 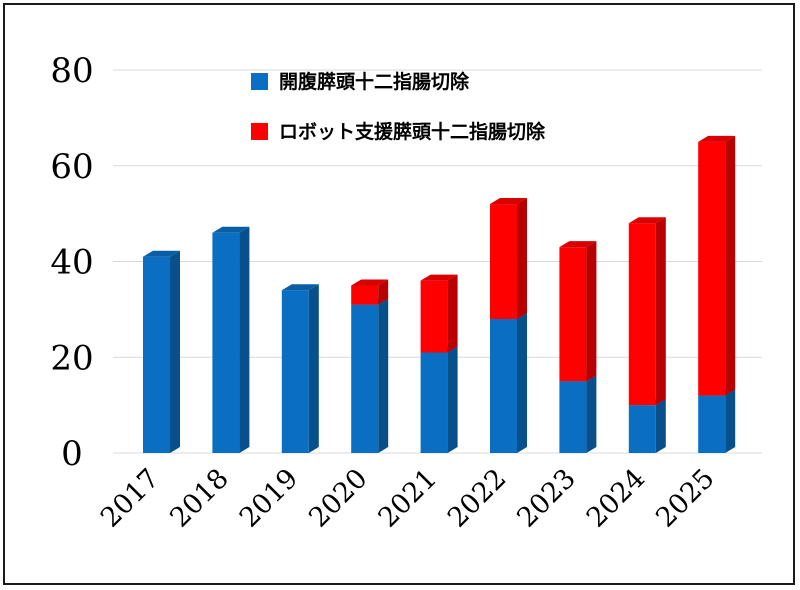 I want to click on bar-group-2017, so click(x=161, y=351).